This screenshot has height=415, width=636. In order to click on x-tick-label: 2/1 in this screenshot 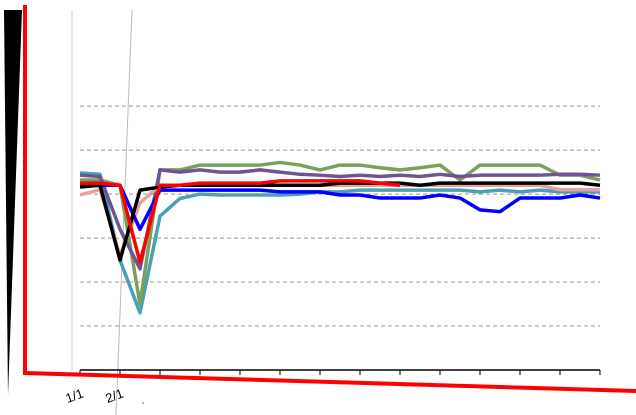, I will do `click(114, 396)`.